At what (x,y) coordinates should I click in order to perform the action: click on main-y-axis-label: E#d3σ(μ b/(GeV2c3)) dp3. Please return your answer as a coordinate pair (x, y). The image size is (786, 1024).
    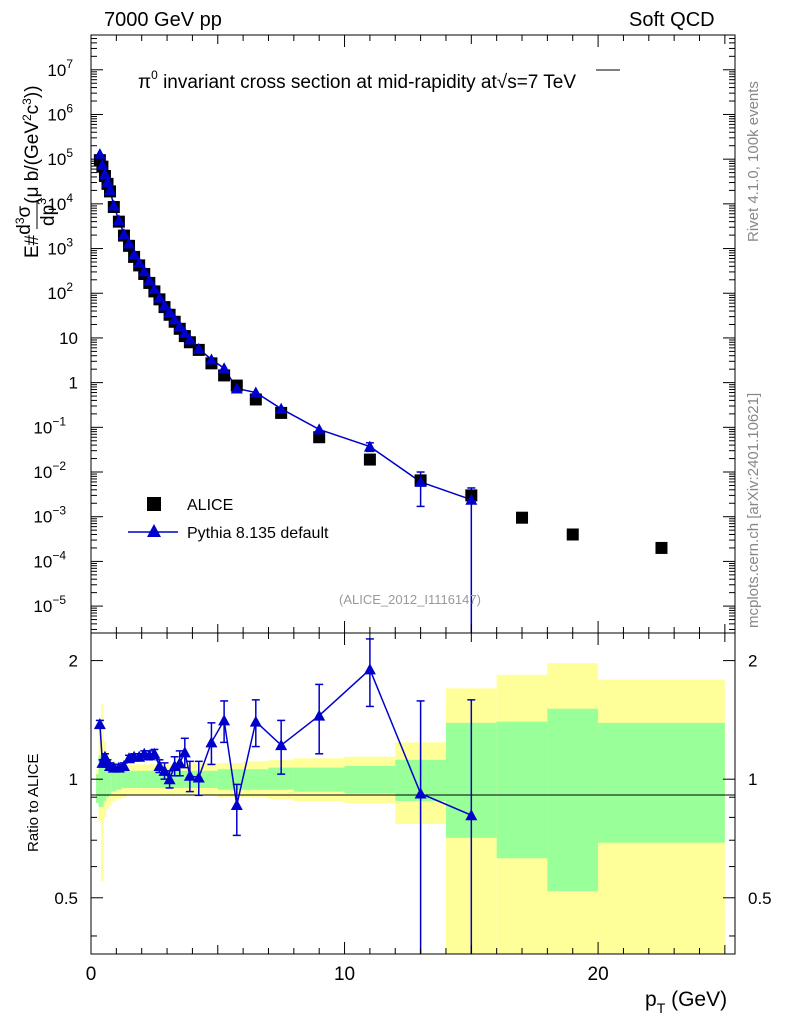
    Looking at the image, I should click on (36, 171).